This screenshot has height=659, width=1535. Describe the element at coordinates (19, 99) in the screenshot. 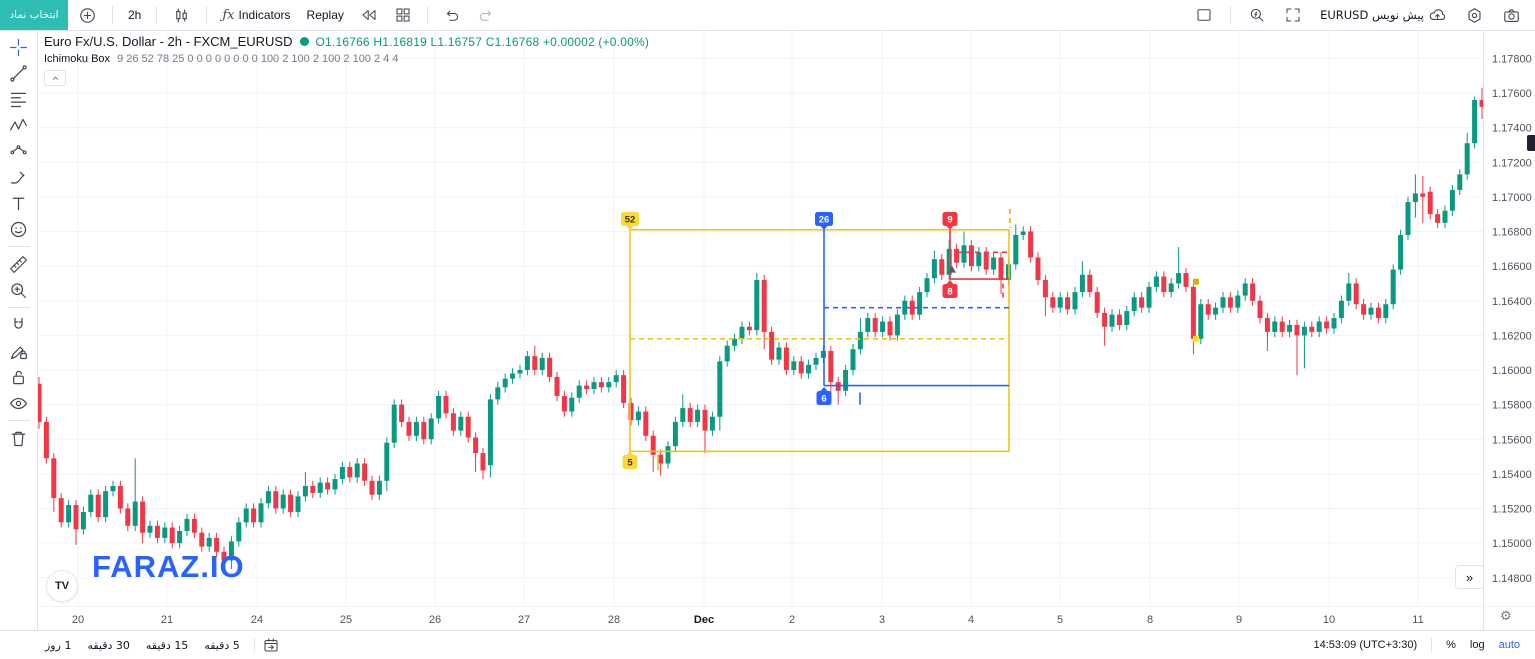

I see `fib-retracement-tool-icon` at that location.